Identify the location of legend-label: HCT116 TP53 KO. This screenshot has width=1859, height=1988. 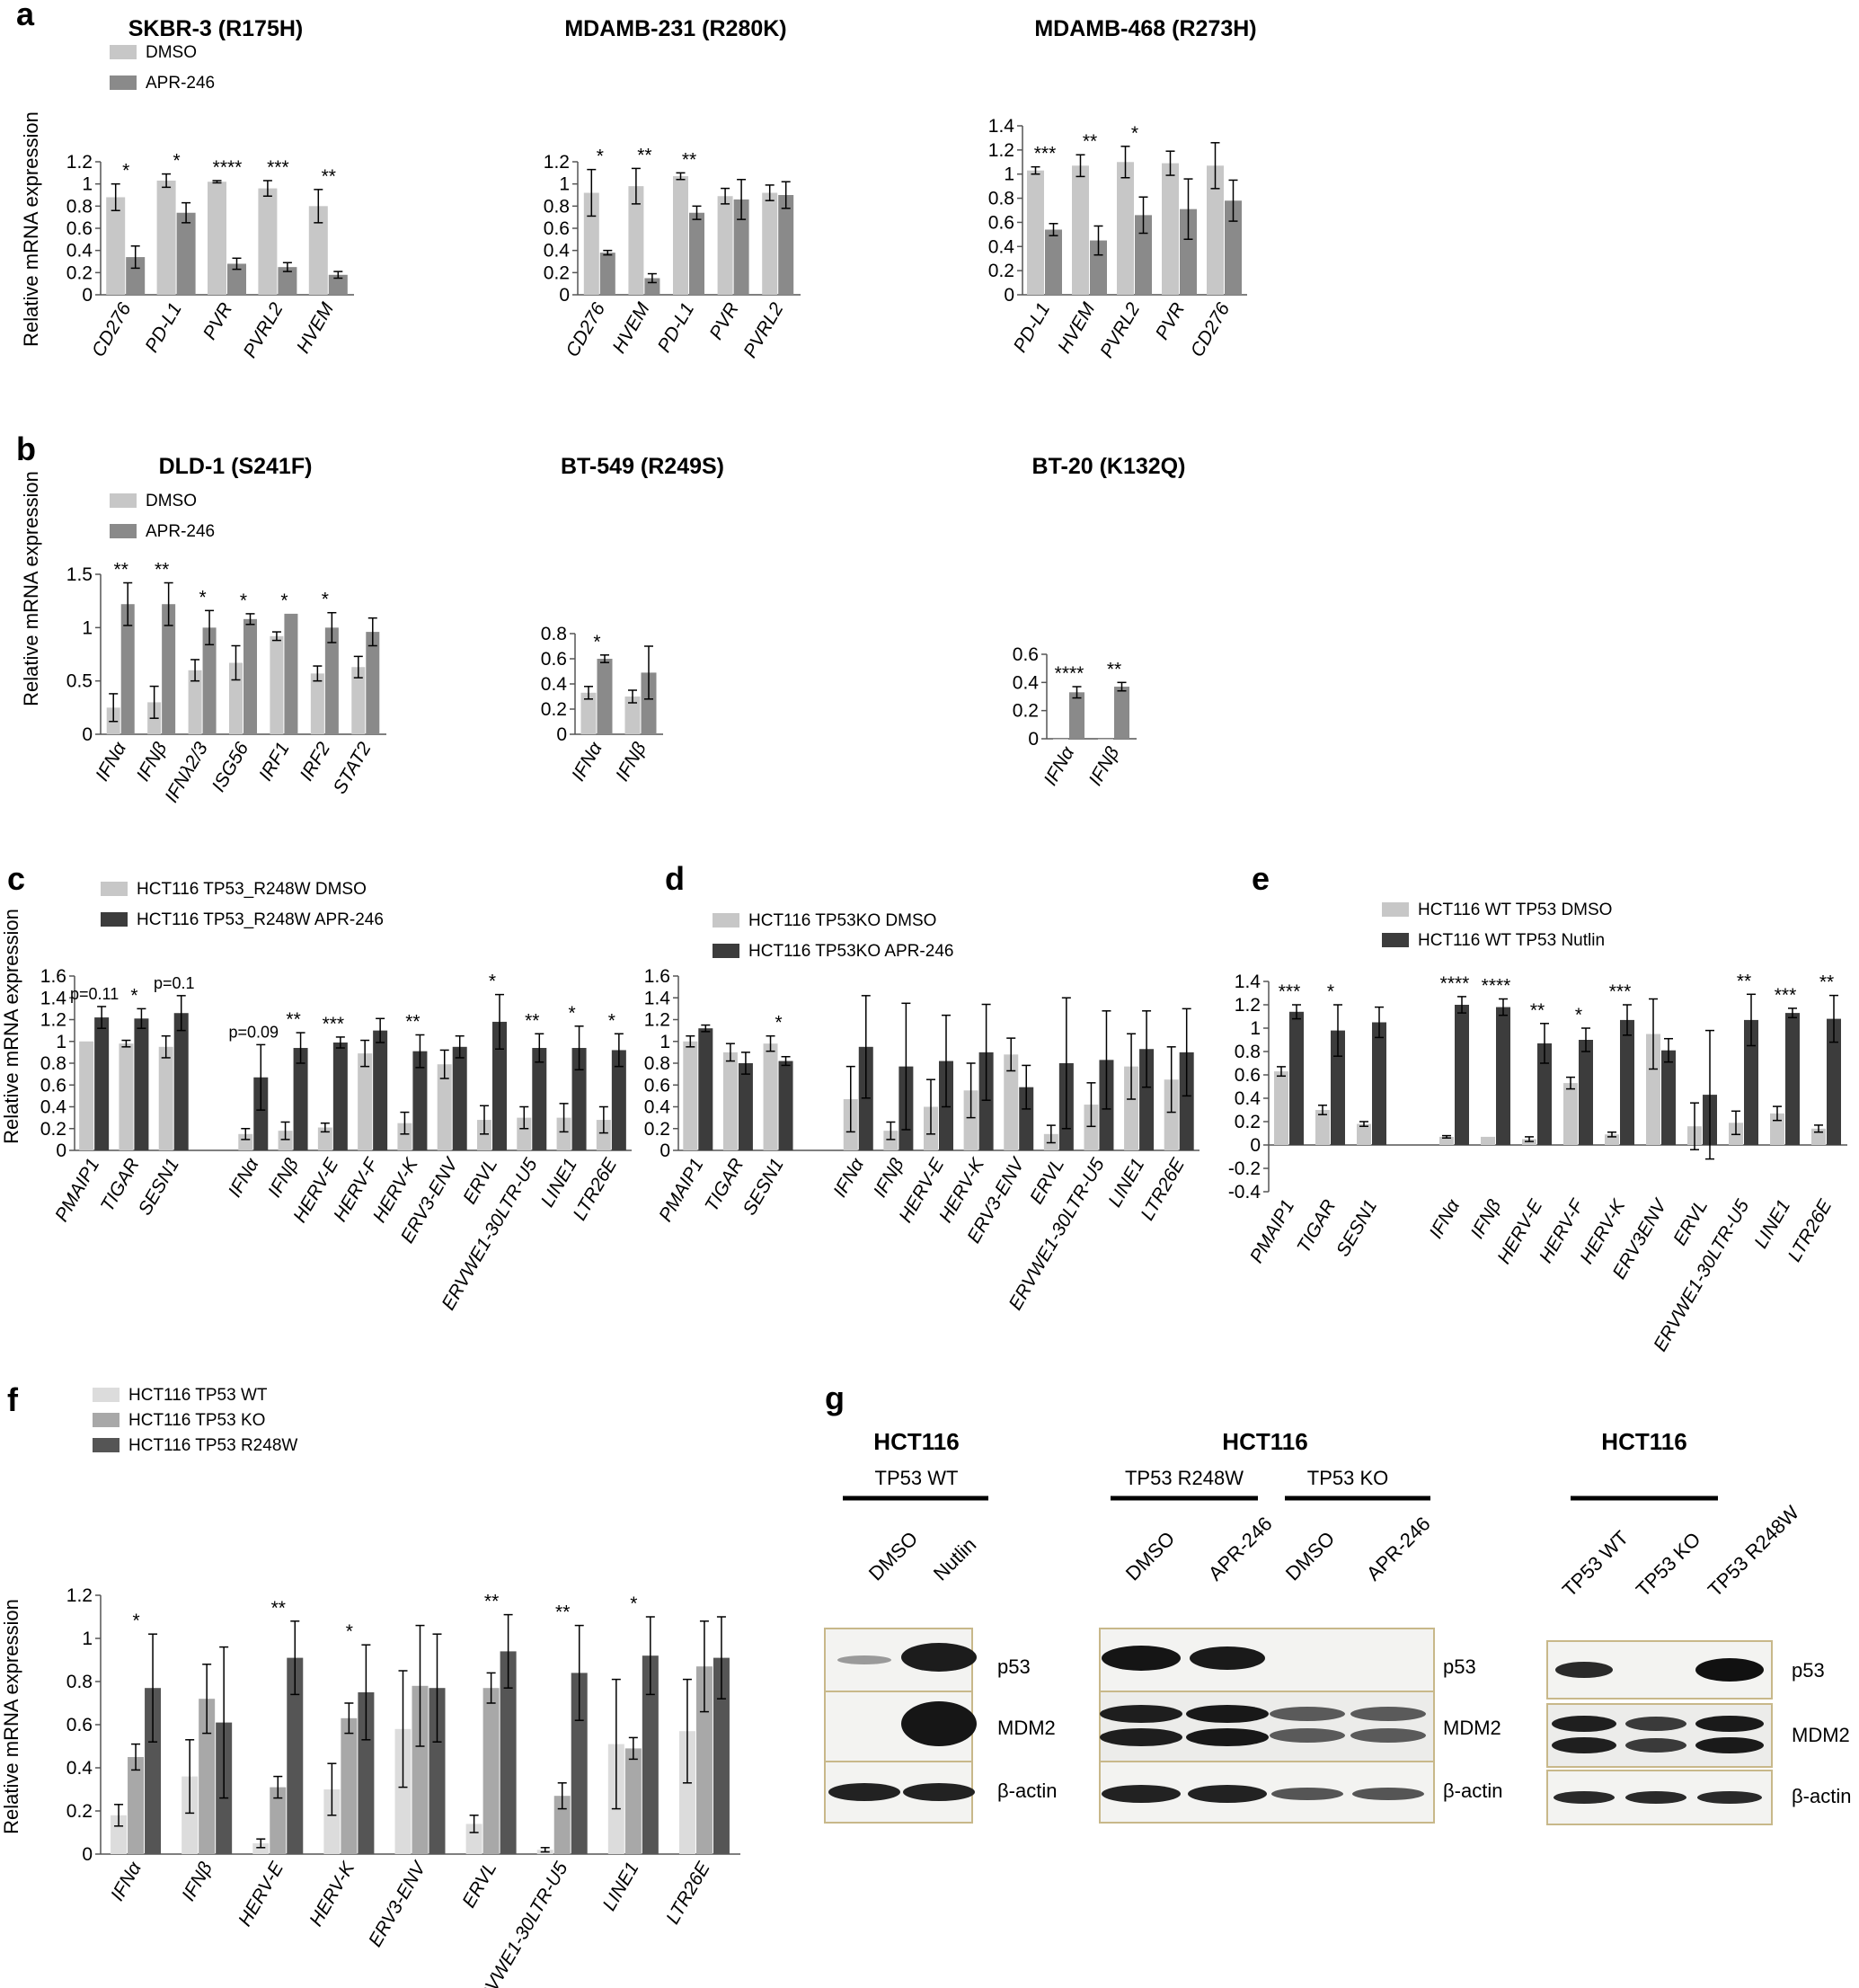
(196, 1421).